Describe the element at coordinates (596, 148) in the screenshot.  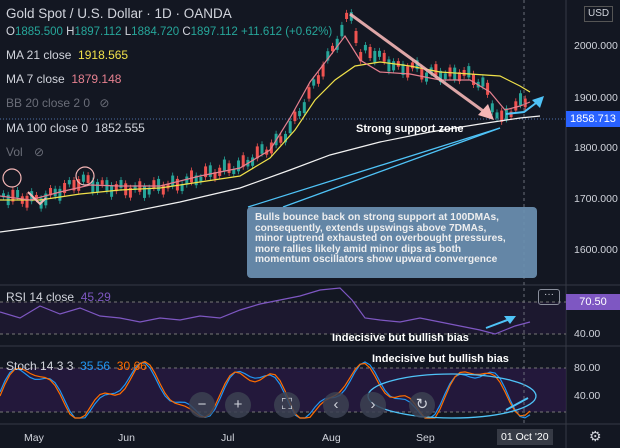
I see `price-tick: 1800.000` at that location.